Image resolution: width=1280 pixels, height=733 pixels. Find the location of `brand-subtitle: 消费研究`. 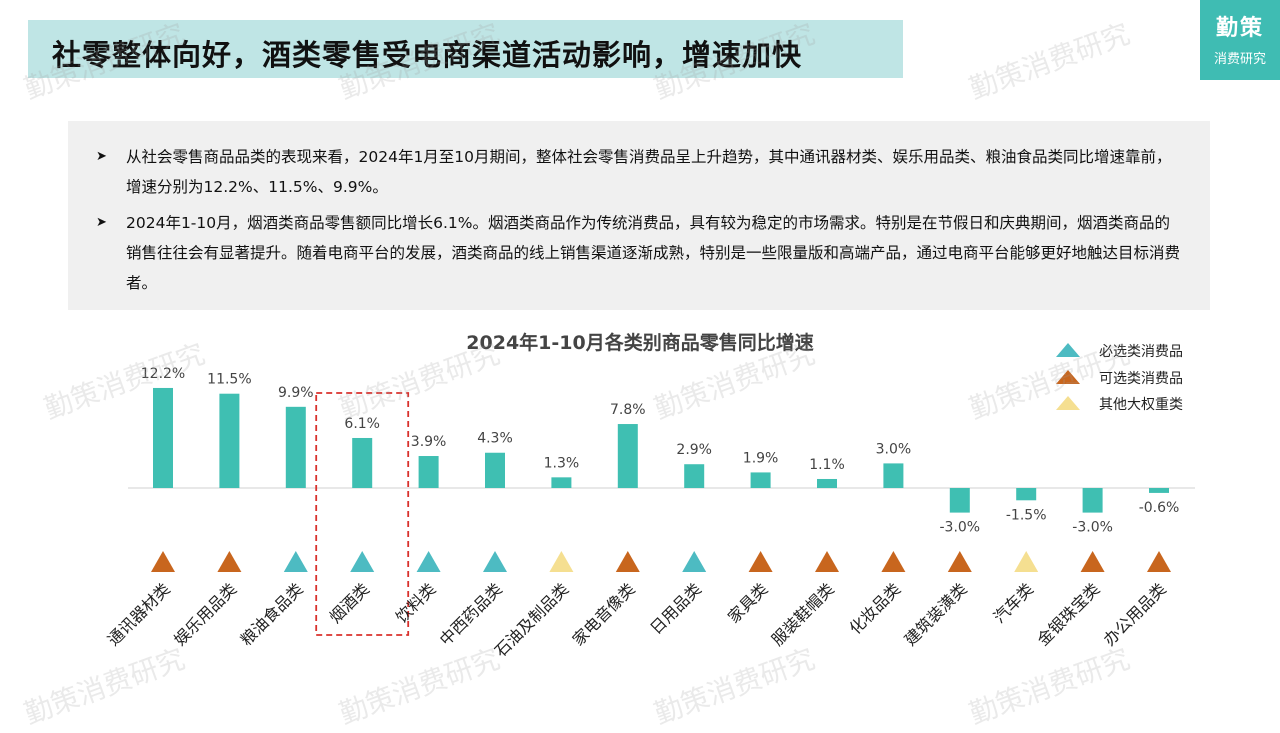

brand-subtitle: 消费研究 is located at coordinates (1239, 59).